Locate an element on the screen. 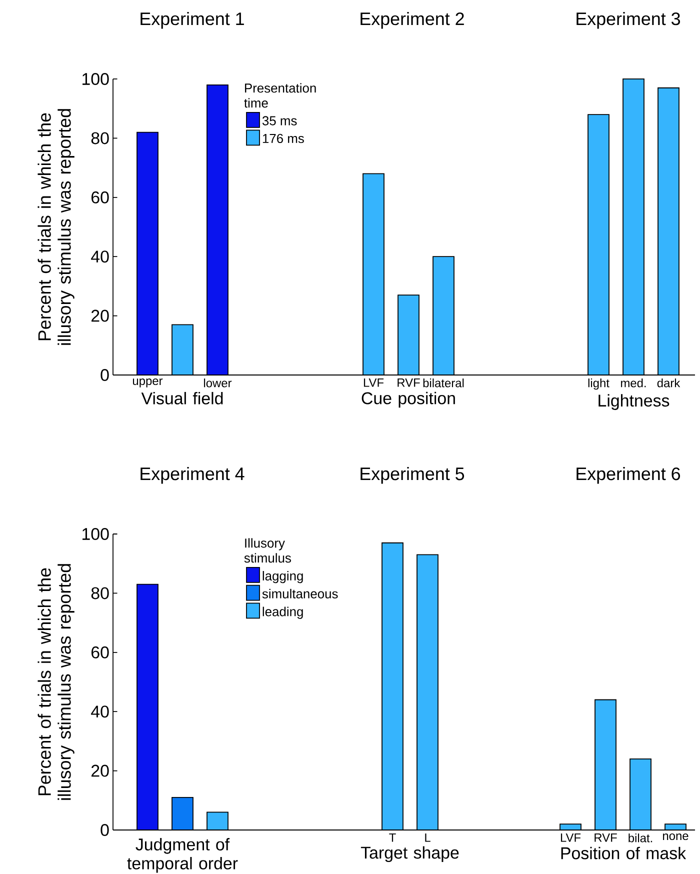 The width and height of the screenshot is (700, 874). x-tick-label: lower is located at coordinates (218, 383).